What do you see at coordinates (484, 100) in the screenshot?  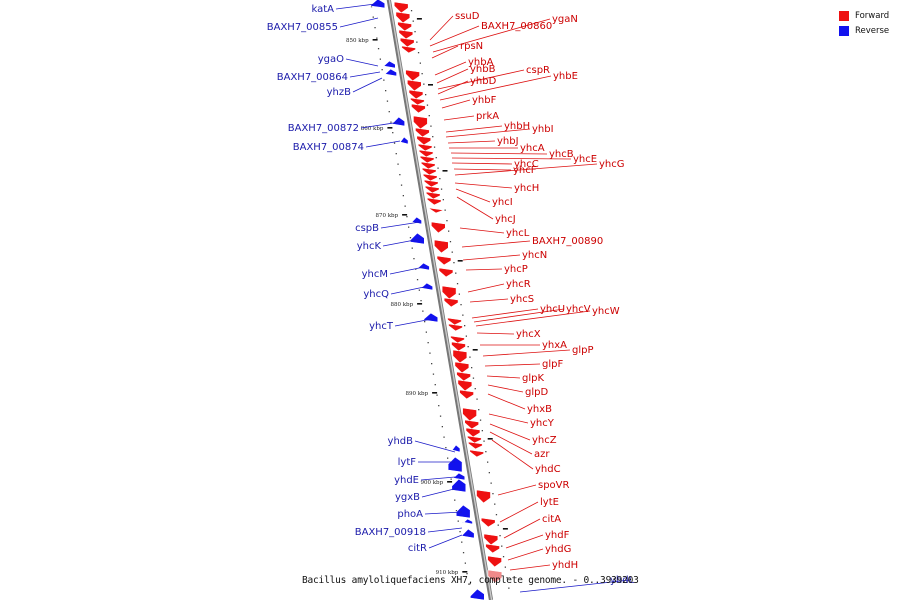 I see `forward-gene-label: yhbF` at bounding box center [484, 100].